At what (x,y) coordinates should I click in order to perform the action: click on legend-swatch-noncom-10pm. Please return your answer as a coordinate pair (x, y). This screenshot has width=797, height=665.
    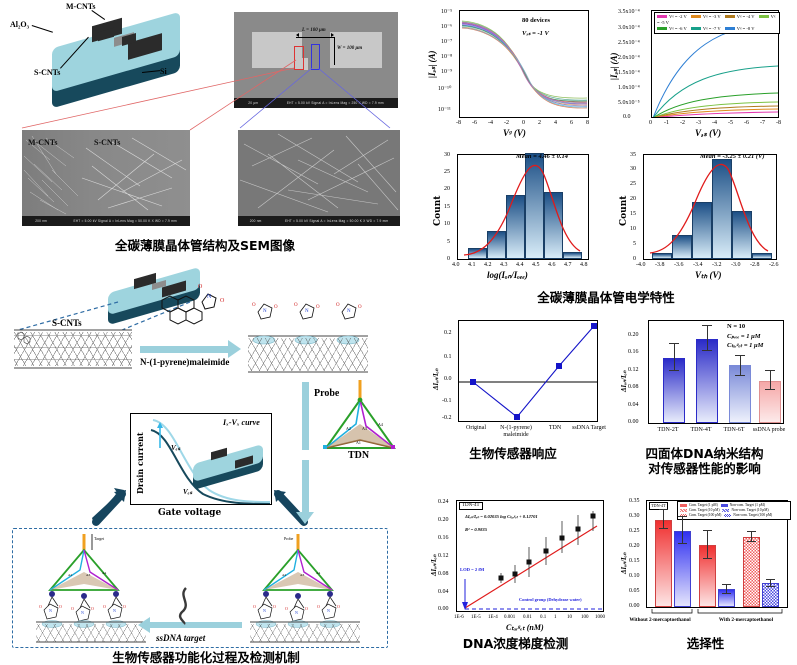
    Looking at the image, I should click on (726, 510).